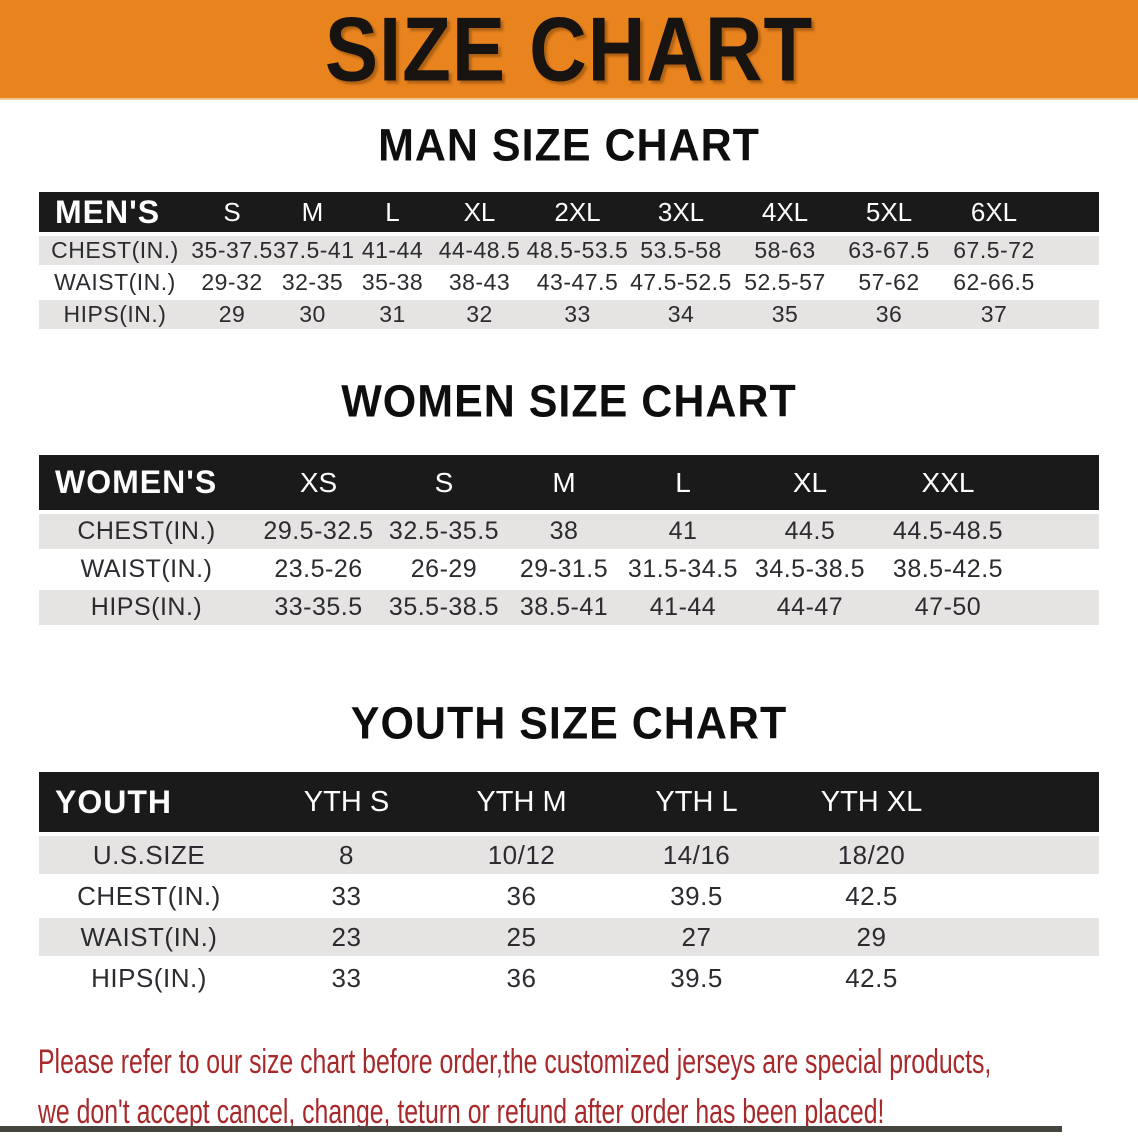 Image resolution: width=1138 pixels, height=1137 pixels. Describe the element at coordinates (115, 214) in the screenshot. I see `men-table-header-label: MEN'S` at that location.